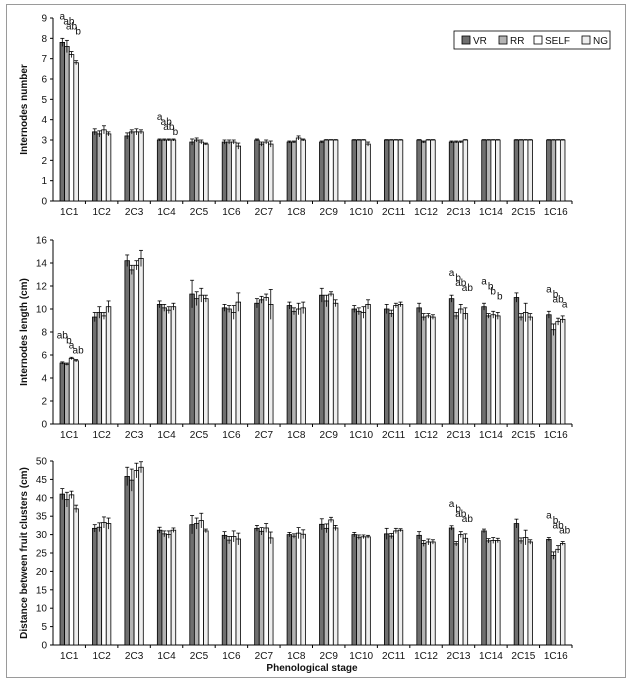  What do you see at coordinates (44, 181) in the screenshot?
I see `y-tick-label: 1` at bounding box center [44, 181].